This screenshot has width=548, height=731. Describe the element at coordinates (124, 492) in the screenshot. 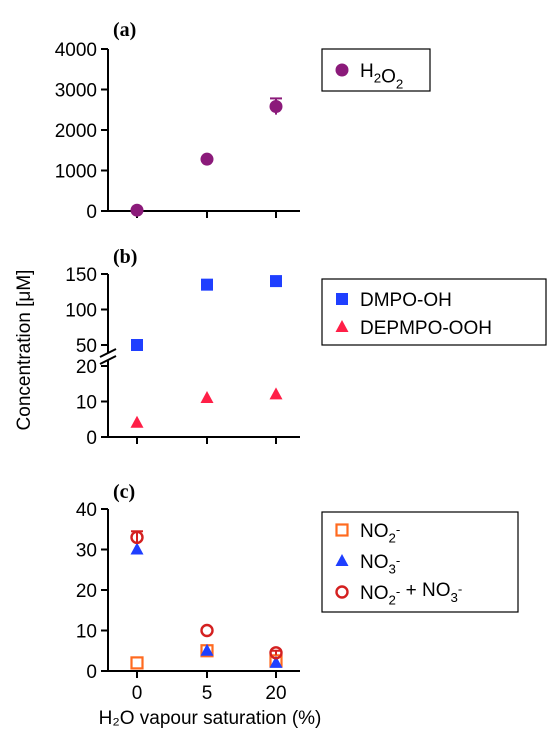

I see `panel-label: (c)` at that location.